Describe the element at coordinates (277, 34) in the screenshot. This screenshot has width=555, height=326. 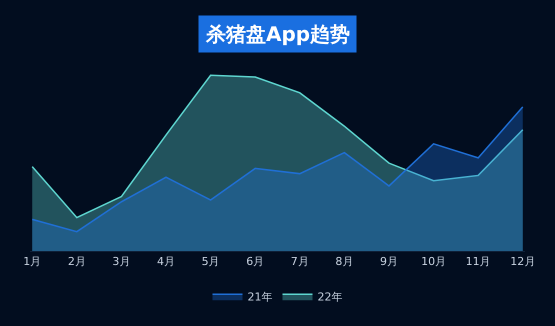
I see `chart-title: 杀猪盘App趋势` at that location.